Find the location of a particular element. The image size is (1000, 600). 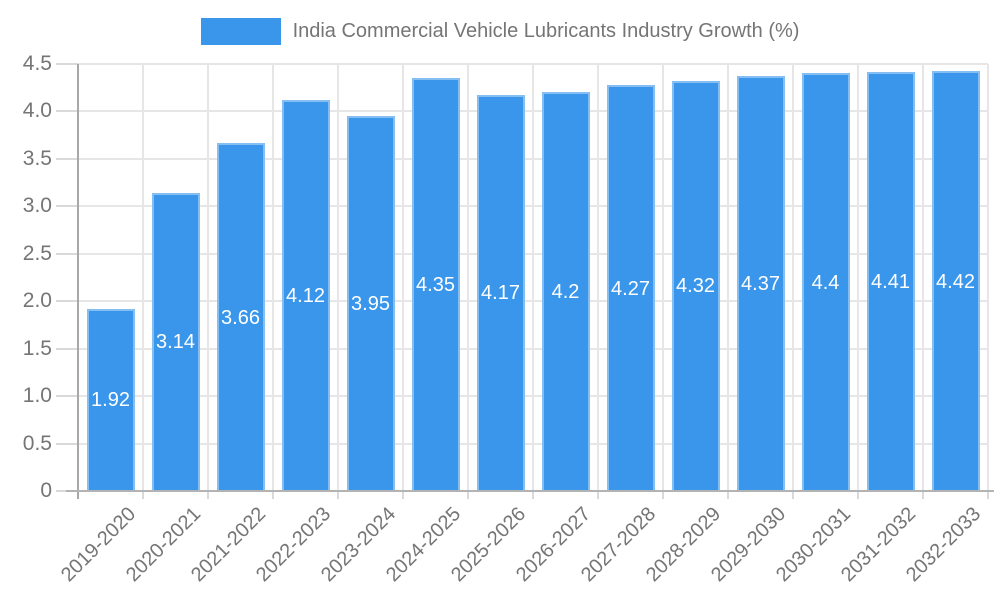

bar-2029-2030: 4.37 is located at coordinates (760, 283).